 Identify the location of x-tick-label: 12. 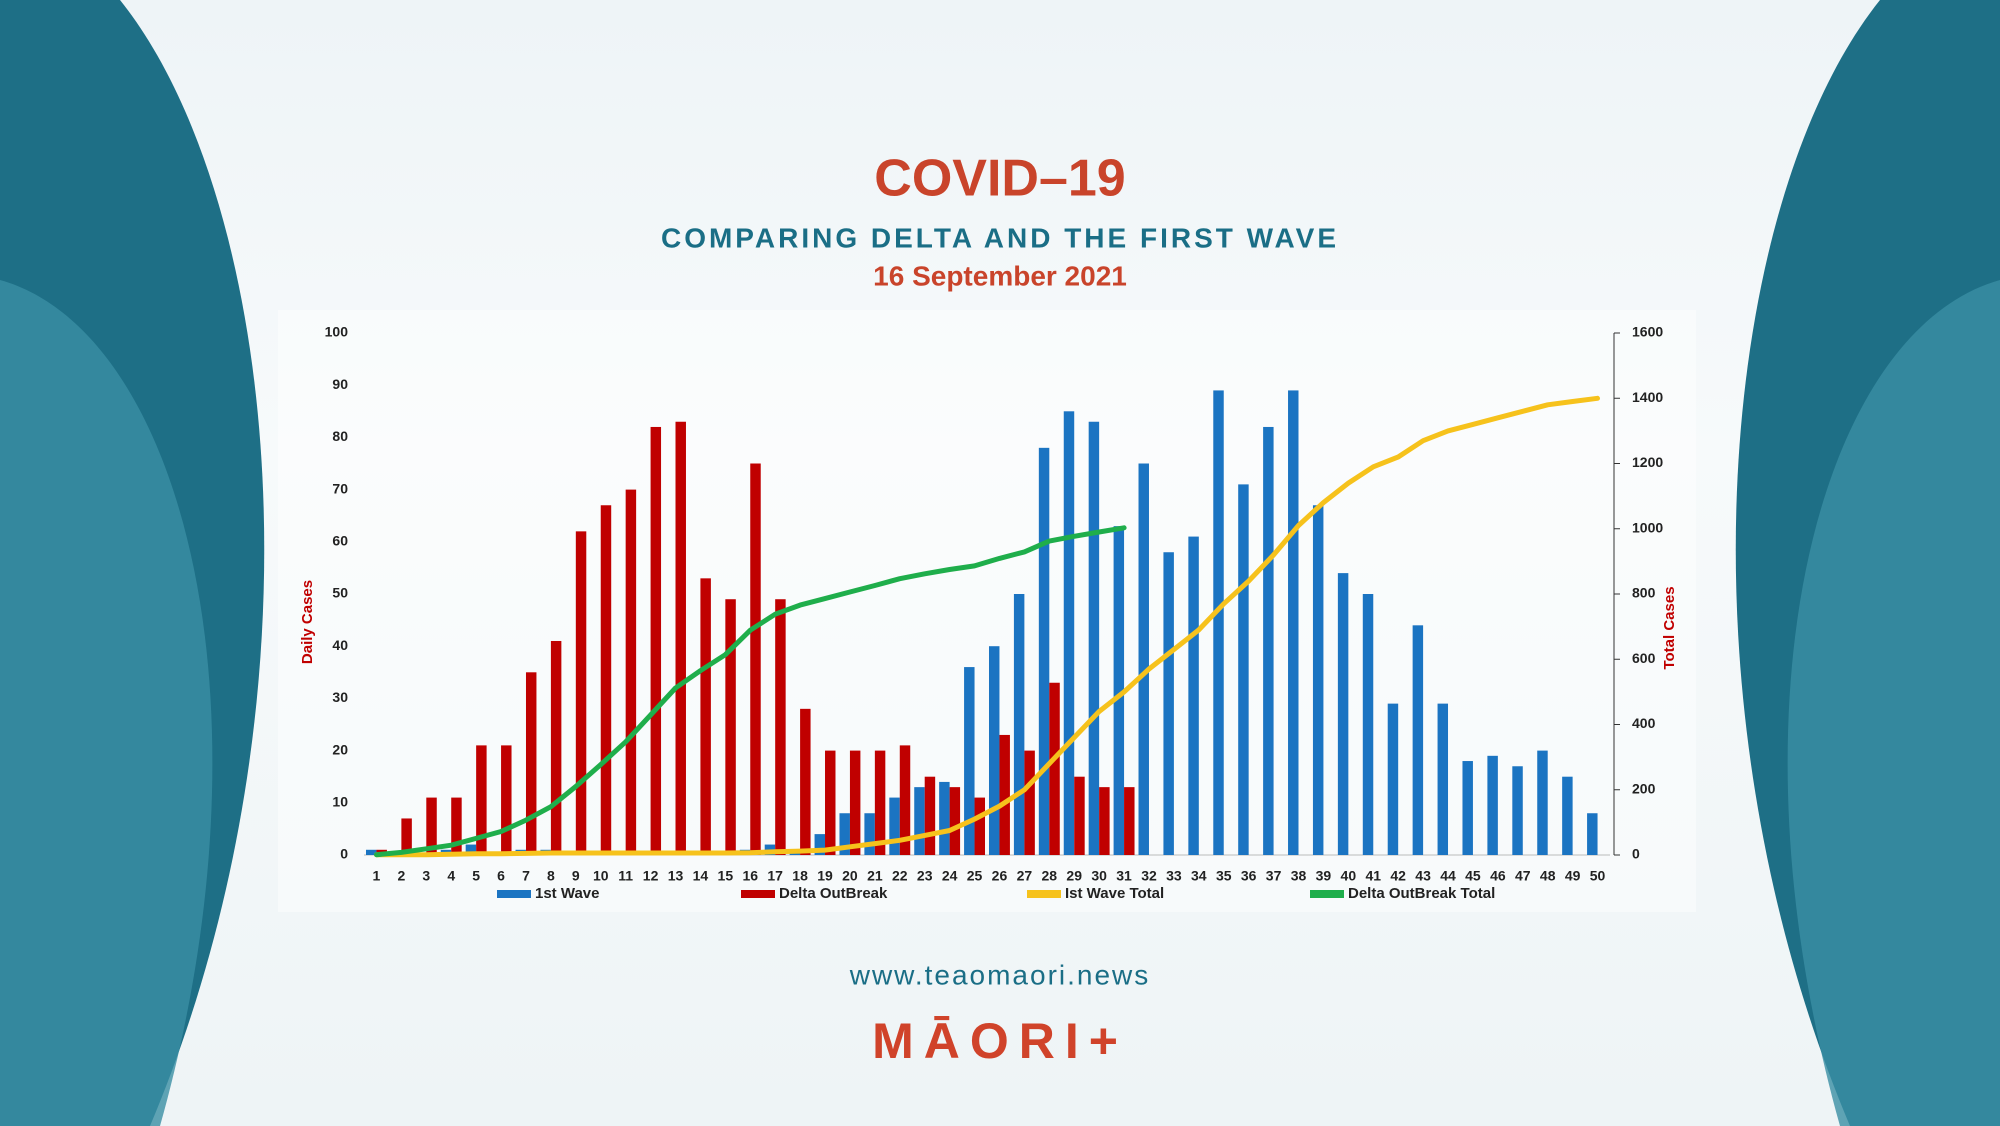
(651, 876).